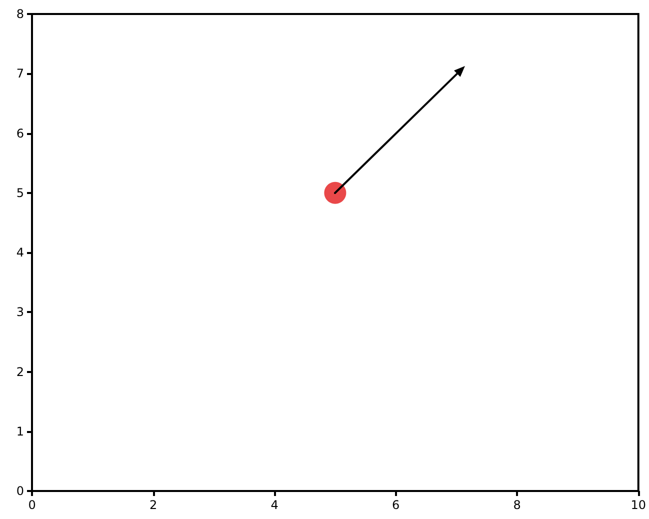 This screenshot has width=649, height=519. What do you see at coordinates (20, 491) in the screenshot?
I see `y-tick-label: 0` at bounding box center [20, 491].